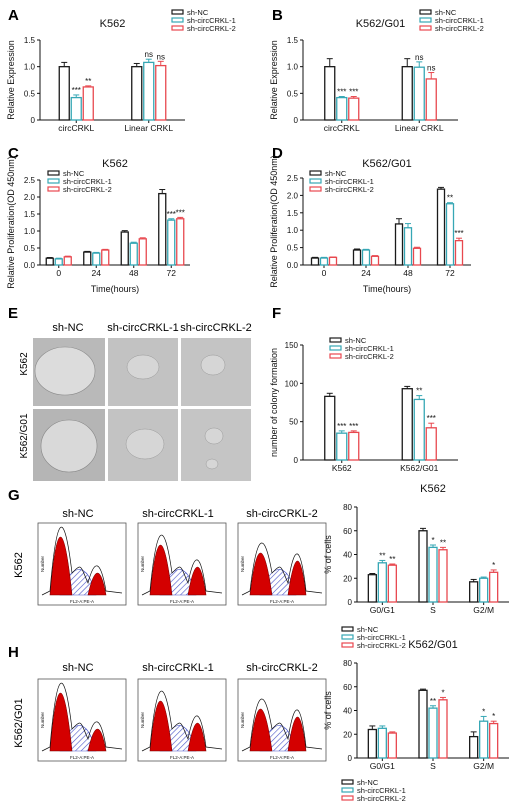 This screenshot has height=804, width=523. Describe the element at coordinates (276, 313) in the screenshot. I see `panel-letter-f: F` at that location.